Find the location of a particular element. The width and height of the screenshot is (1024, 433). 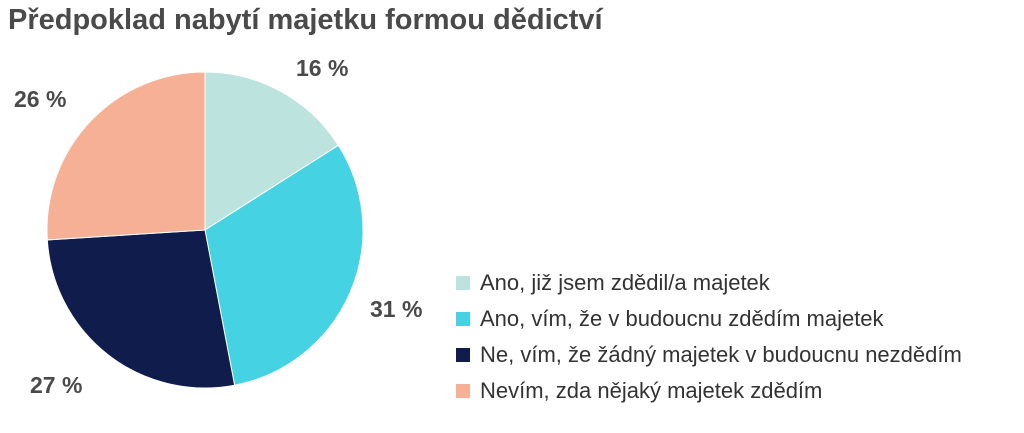

legend-label: Ano, již jsem zdědil/a majetek is located at coordinates (625, 282).